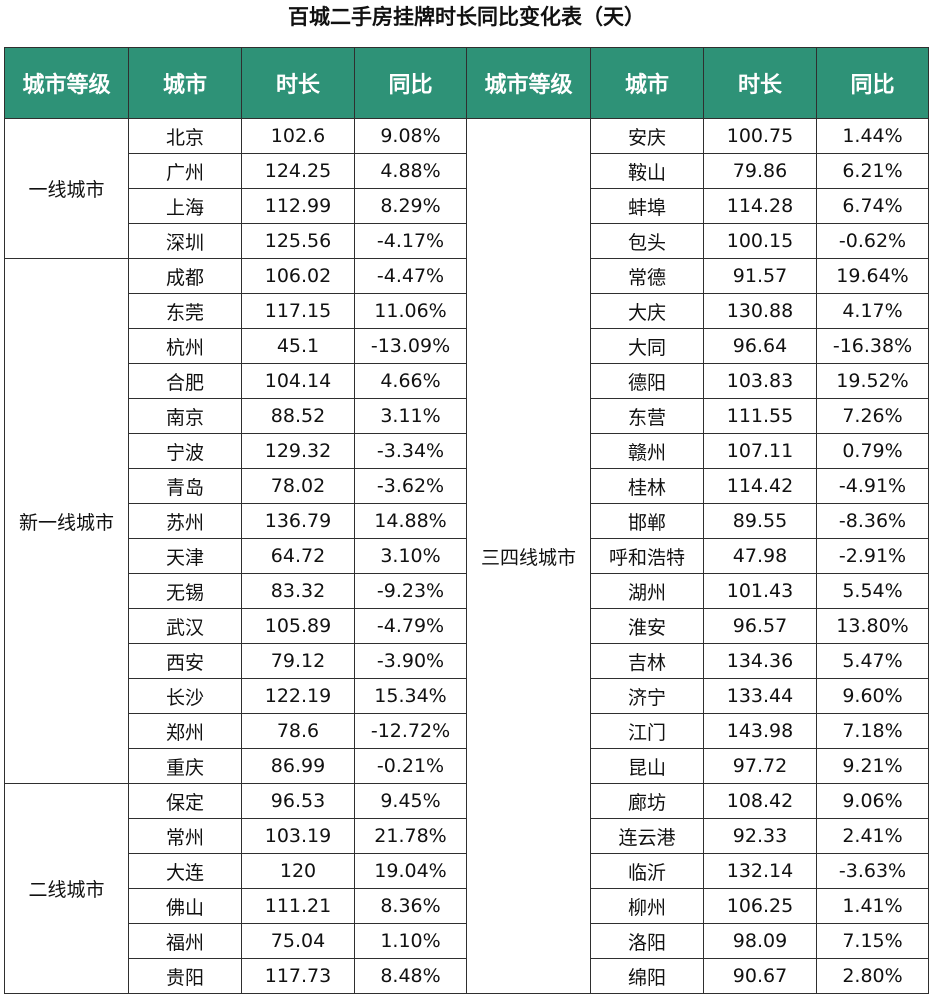 The image size is (933, 1005). What do you see at coordinates (298, 171) in the screenshot?
I see `duration-cell: 124.25` at bounding box center [298, 171].